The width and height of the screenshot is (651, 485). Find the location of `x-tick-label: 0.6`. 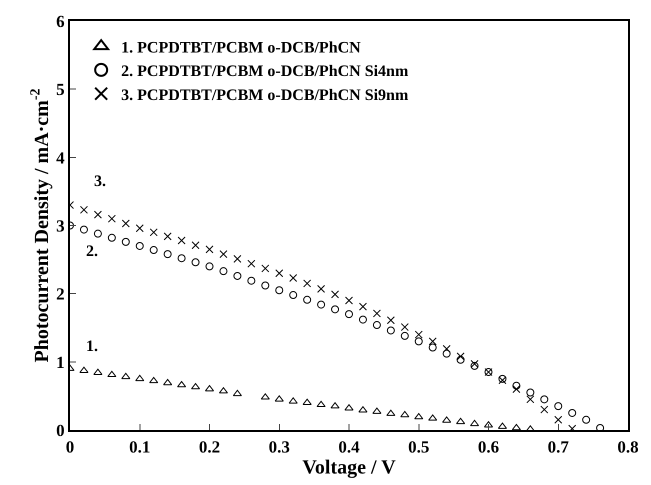

x-tick-label: 0.6 is located at coordinates (489, 446).